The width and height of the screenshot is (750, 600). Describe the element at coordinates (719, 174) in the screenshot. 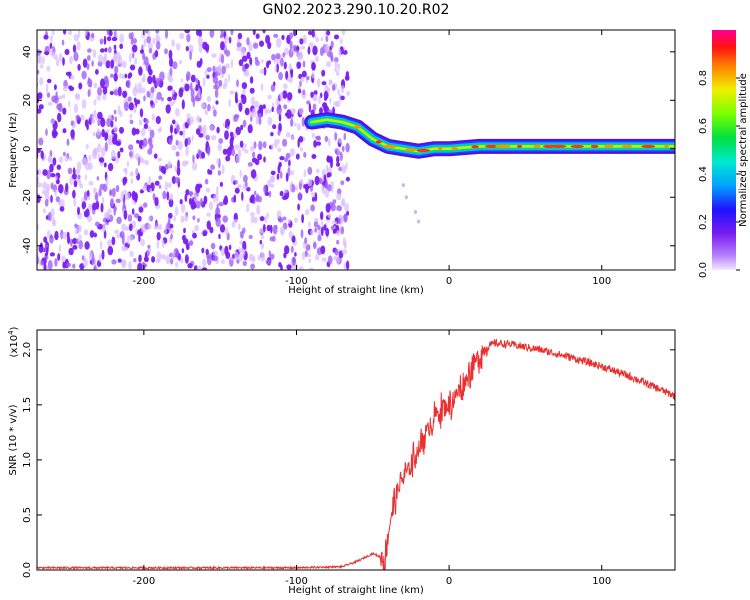

I see `colorbar-ticks: 0.0 0.2 0.4 0.6 0.8` at that location.